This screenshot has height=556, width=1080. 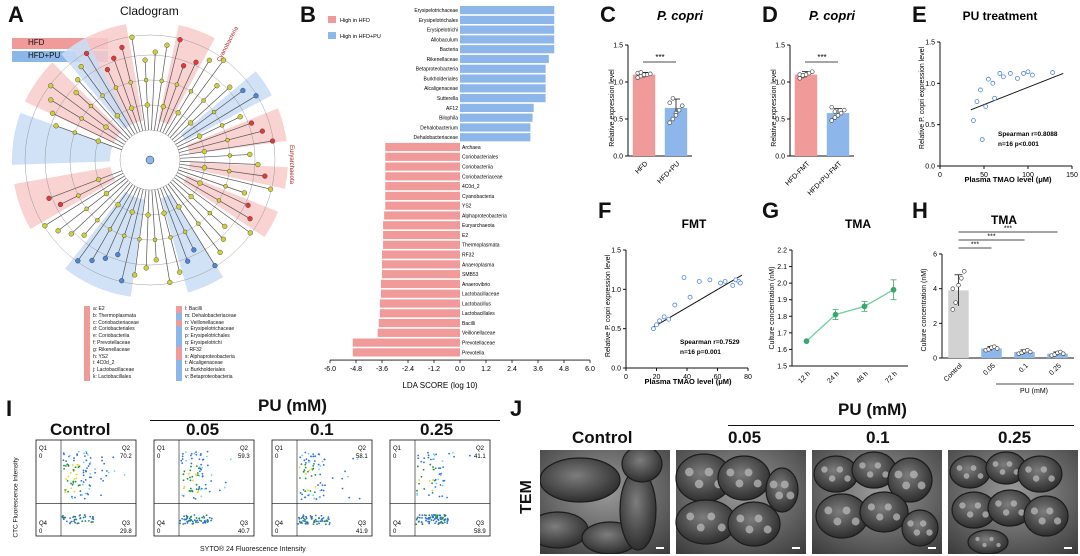 What do you see at coordinates (111, 364) in the screenshot?
I see `key-left-item: i: 4C0d_2` at bounding box center [111, 364].